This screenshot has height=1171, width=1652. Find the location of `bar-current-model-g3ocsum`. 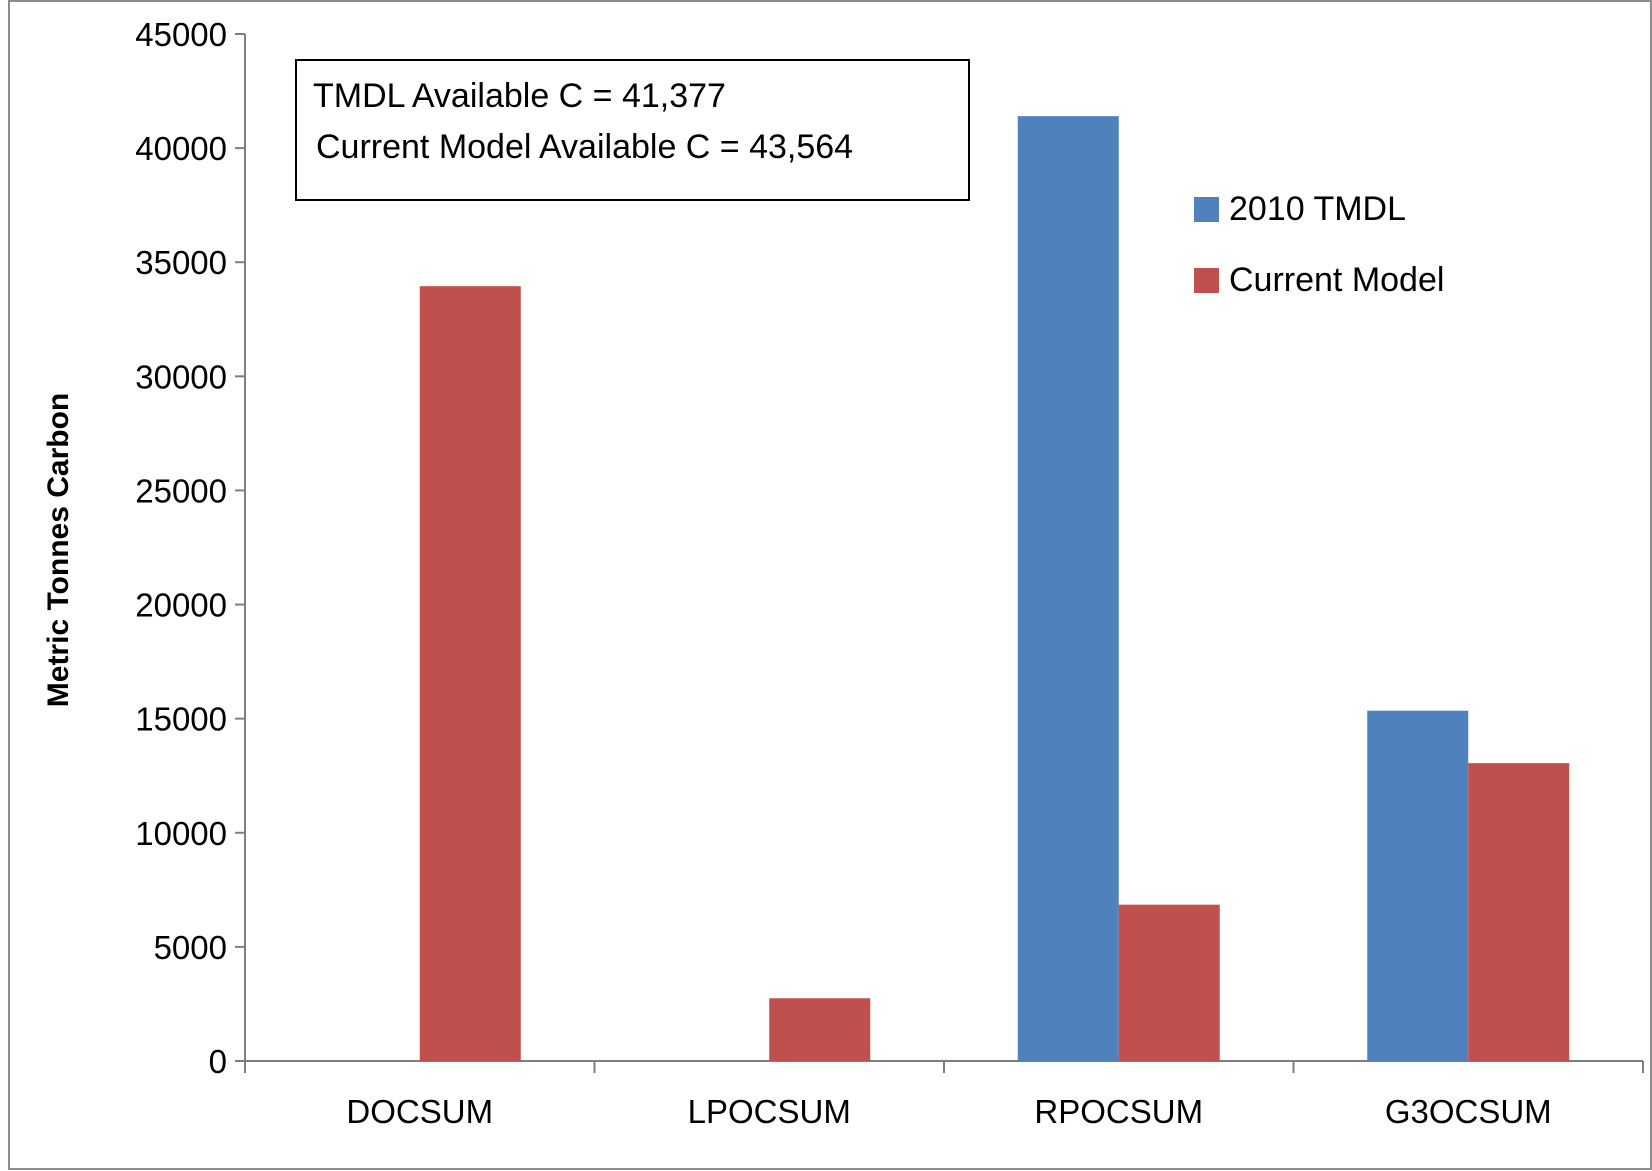

bar-current-model-g3ocsum is located at coordinates (1519, 912).